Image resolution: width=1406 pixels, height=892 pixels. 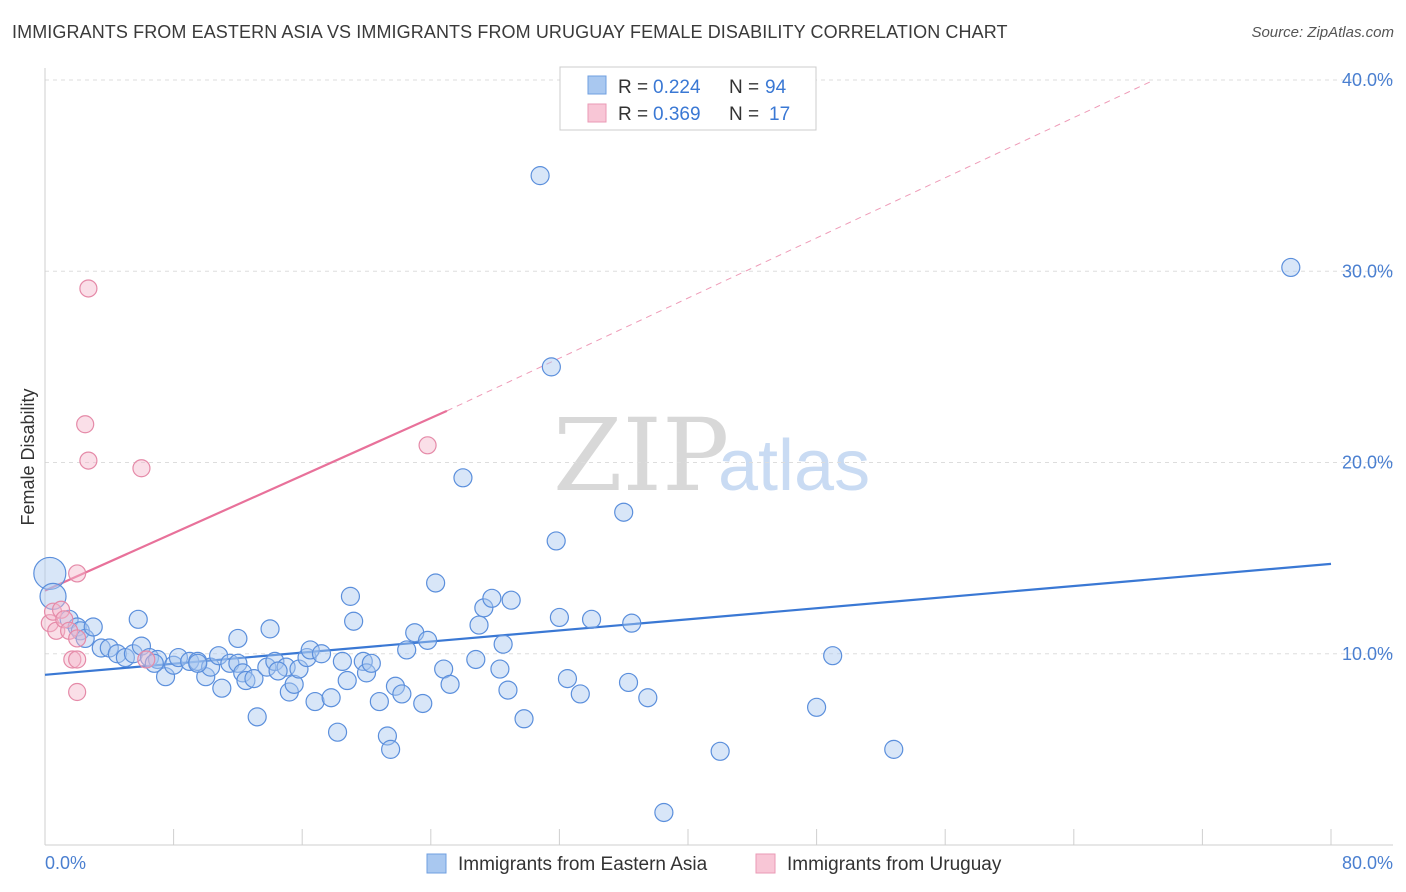 What do you see at coordinates (688, 98) in the screenshot?
I see `correlation-legend: R = 0.224 N = 94 R = 0.369 N = 17` at bounding box center [688, 98].